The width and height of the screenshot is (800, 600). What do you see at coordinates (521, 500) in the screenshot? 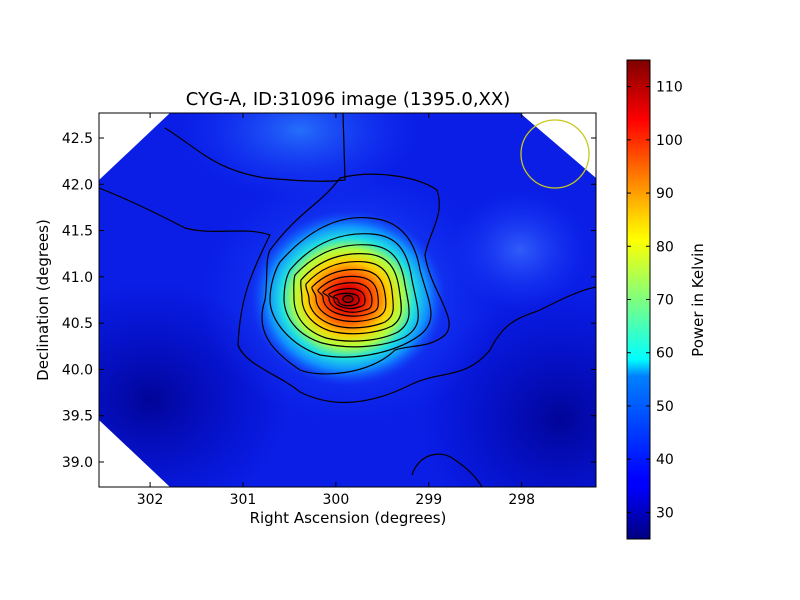
I see `x-tick-label: 298` at bounding box center [521, 500].